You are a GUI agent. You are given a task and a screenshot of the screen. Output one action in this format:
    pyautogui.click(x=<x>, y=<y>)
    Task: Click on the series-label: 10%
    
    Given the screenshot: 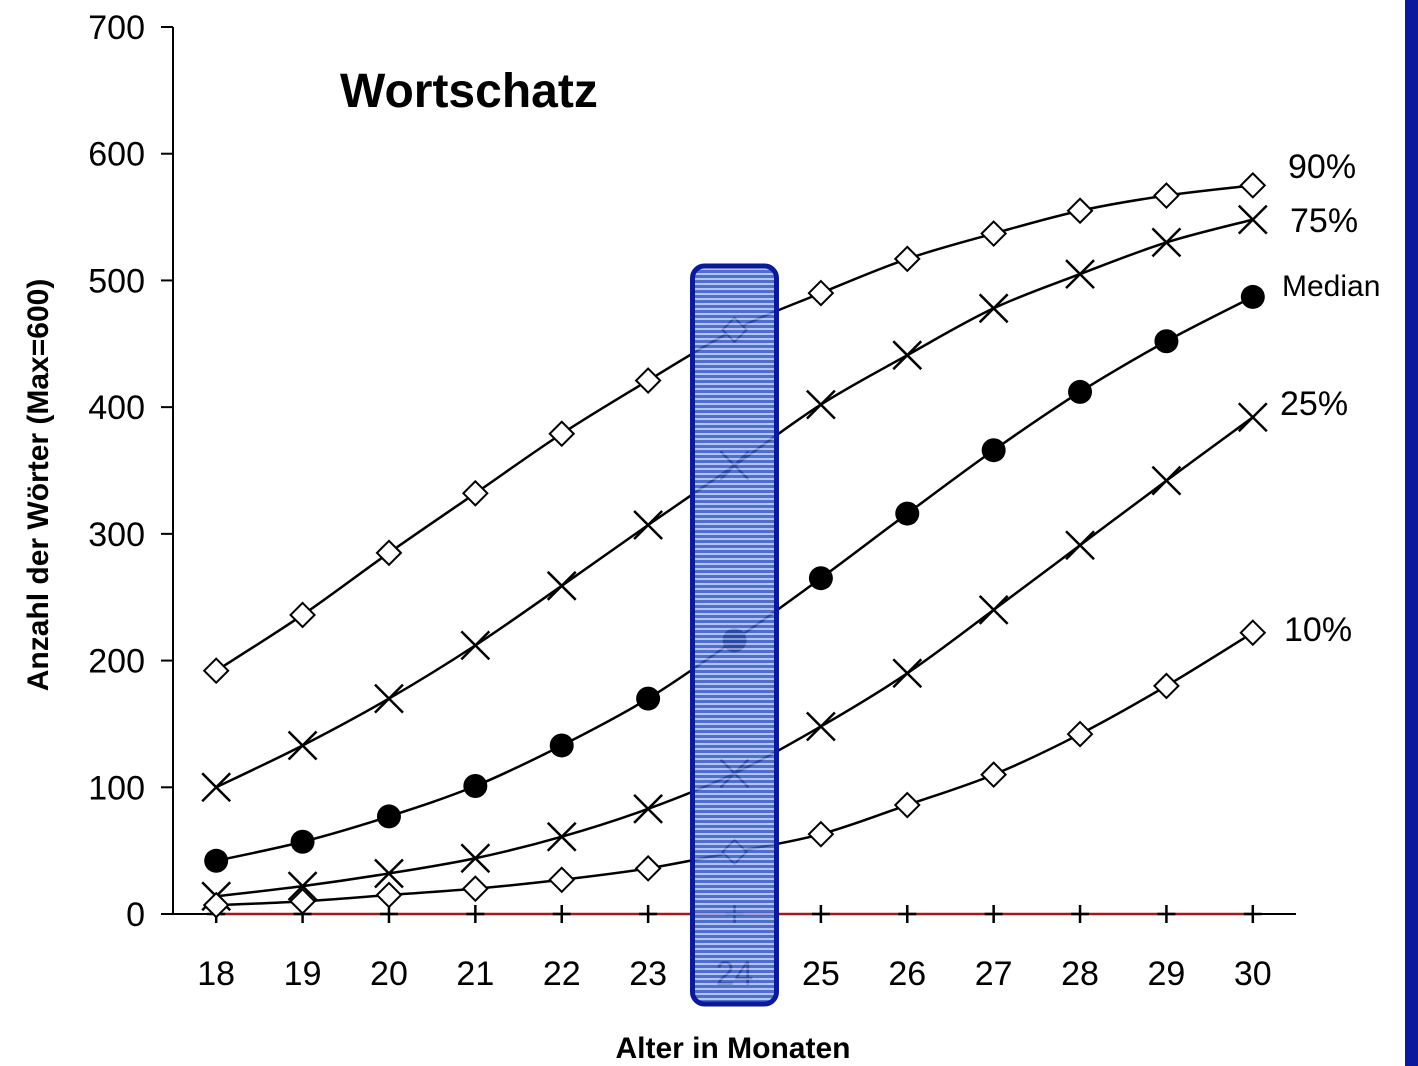 What is the action you would take?
    pyautogui.click(x=1318, y=630)
    